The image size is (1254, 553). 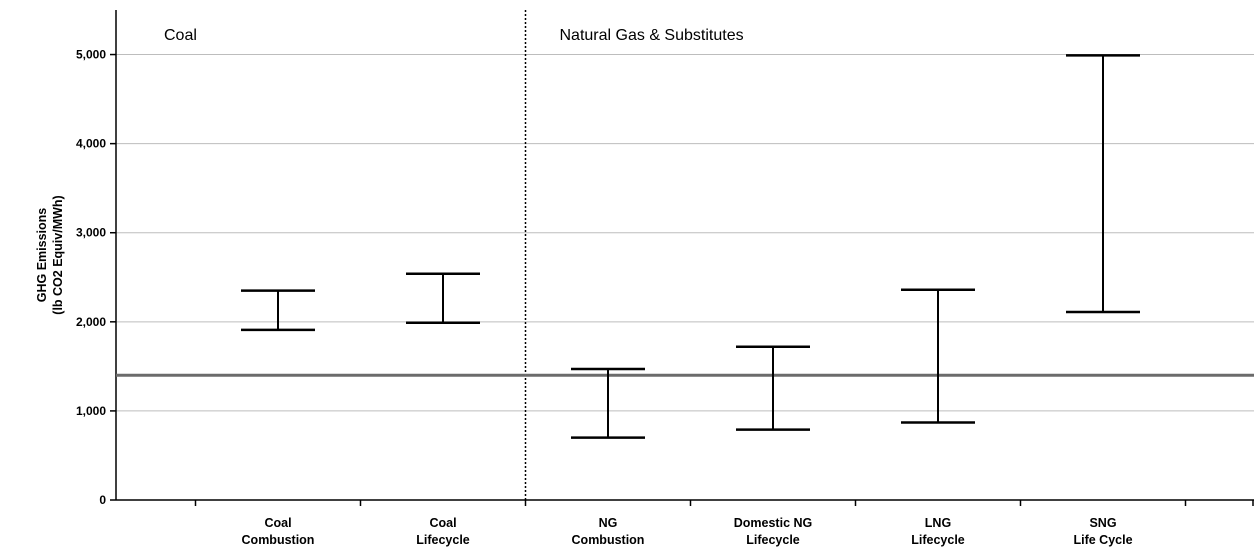 I want to click on category-label-5: SNG Life Cycle, so click(x=1102, y=531).